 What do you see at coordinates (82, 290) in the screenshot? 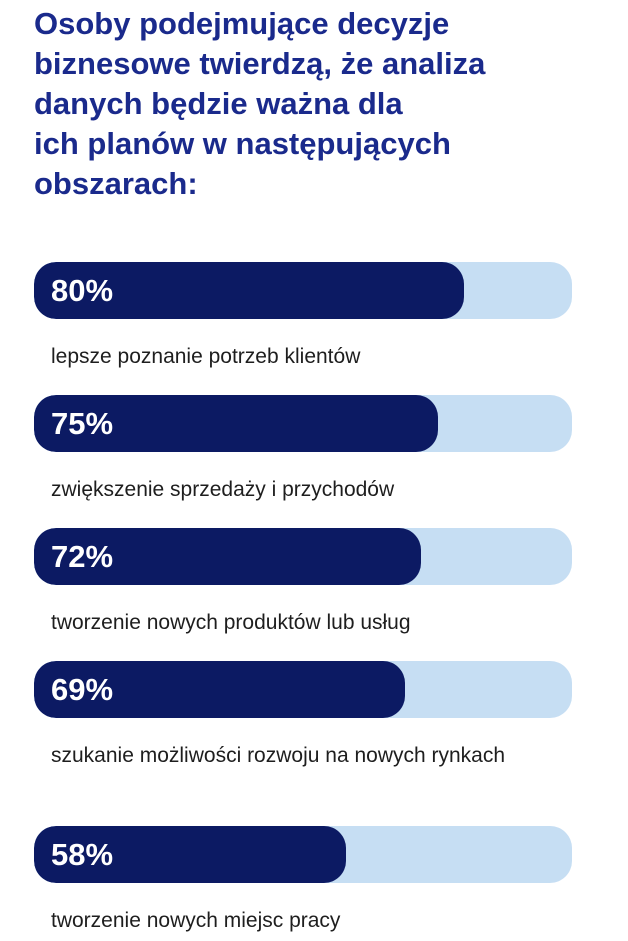
I see `bar-value-label: 80%` at bounding box center [82, 290].